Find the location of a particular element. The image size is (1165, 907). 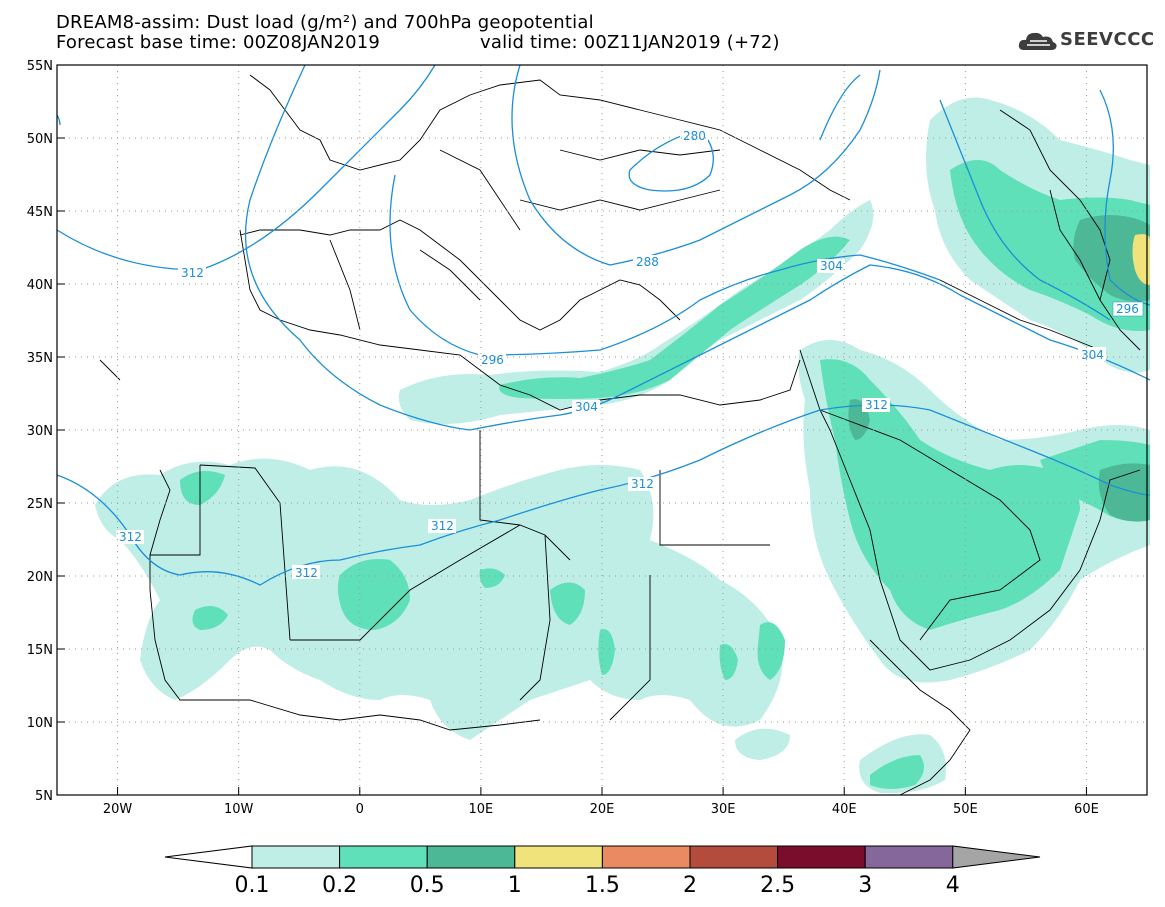

latitude-label: 20N is located at coordinates (40, 577).